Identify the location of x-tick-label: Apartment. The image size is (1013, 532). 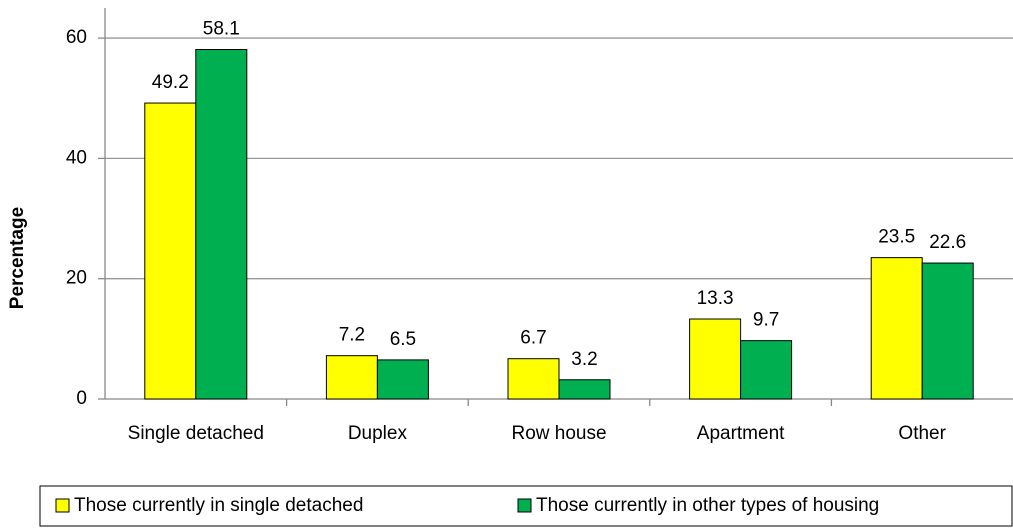
(741, 433).